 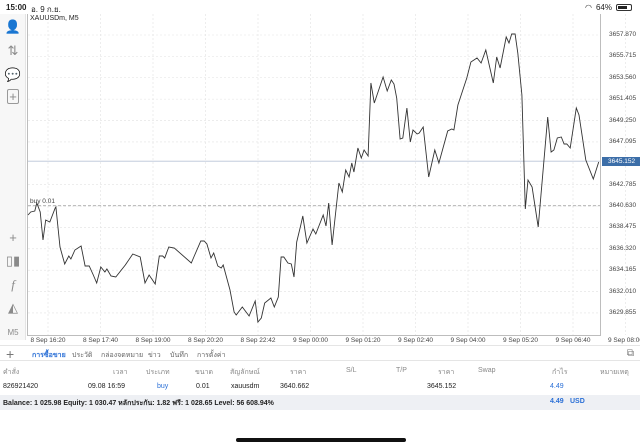 What do you see at coordinates (623, 141) in the screenshot?
I see `price-tick: 3647.095` at bounding box center [623, 141].